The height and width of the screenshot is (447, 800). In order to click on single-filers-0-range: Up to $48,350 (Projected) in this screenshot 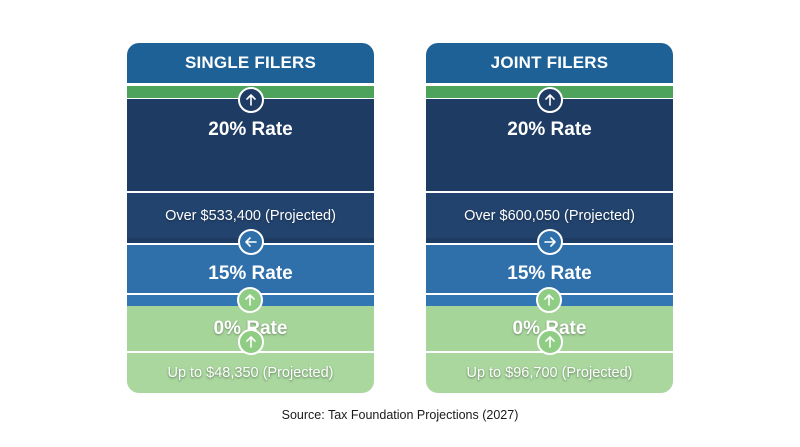, I will do `click(250, 372)`.